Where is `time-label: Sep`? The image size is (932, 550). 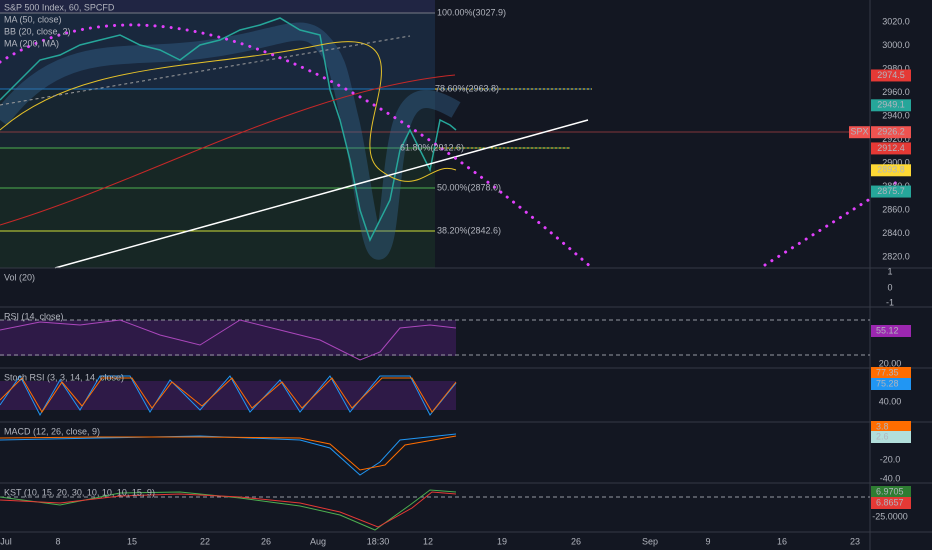 time-label: Sep is located at coordinates (650, 541).